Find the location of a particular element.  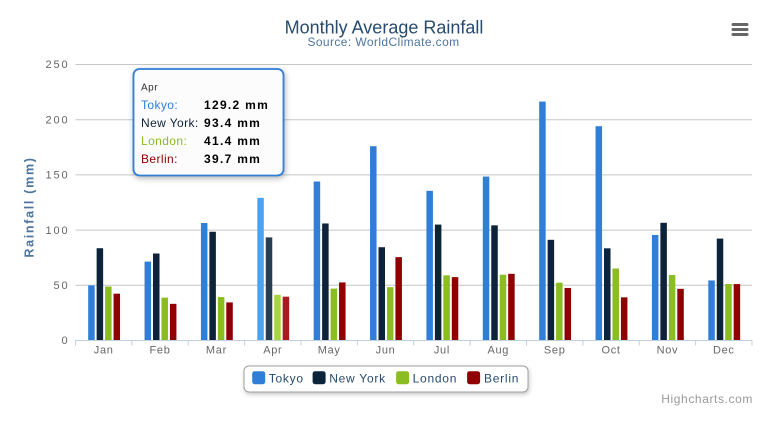

svg-text: May is located at coordinates (329, 351).